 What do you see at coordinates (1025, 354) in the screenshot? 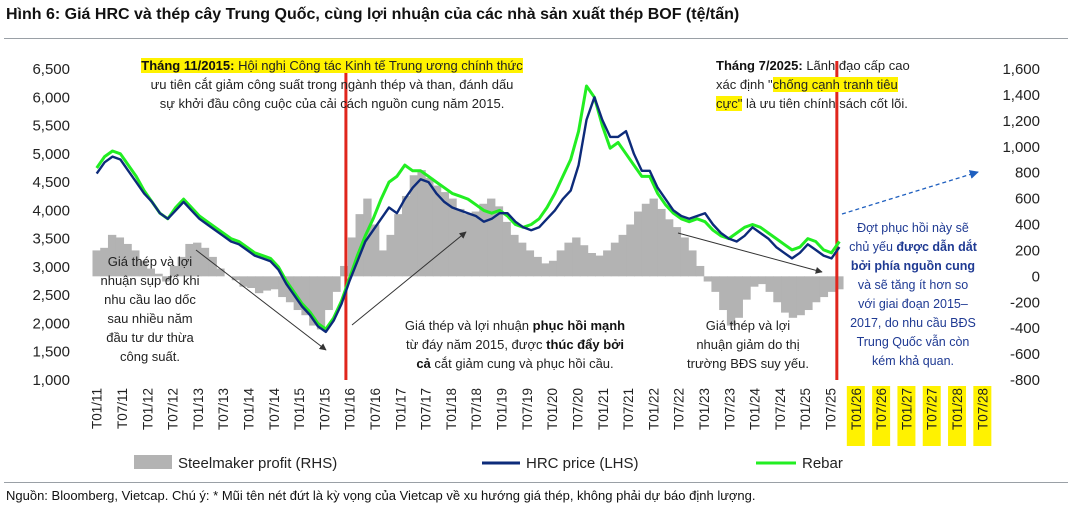
I see `right-tick-label: -600` at bounding box center [1025, 354].